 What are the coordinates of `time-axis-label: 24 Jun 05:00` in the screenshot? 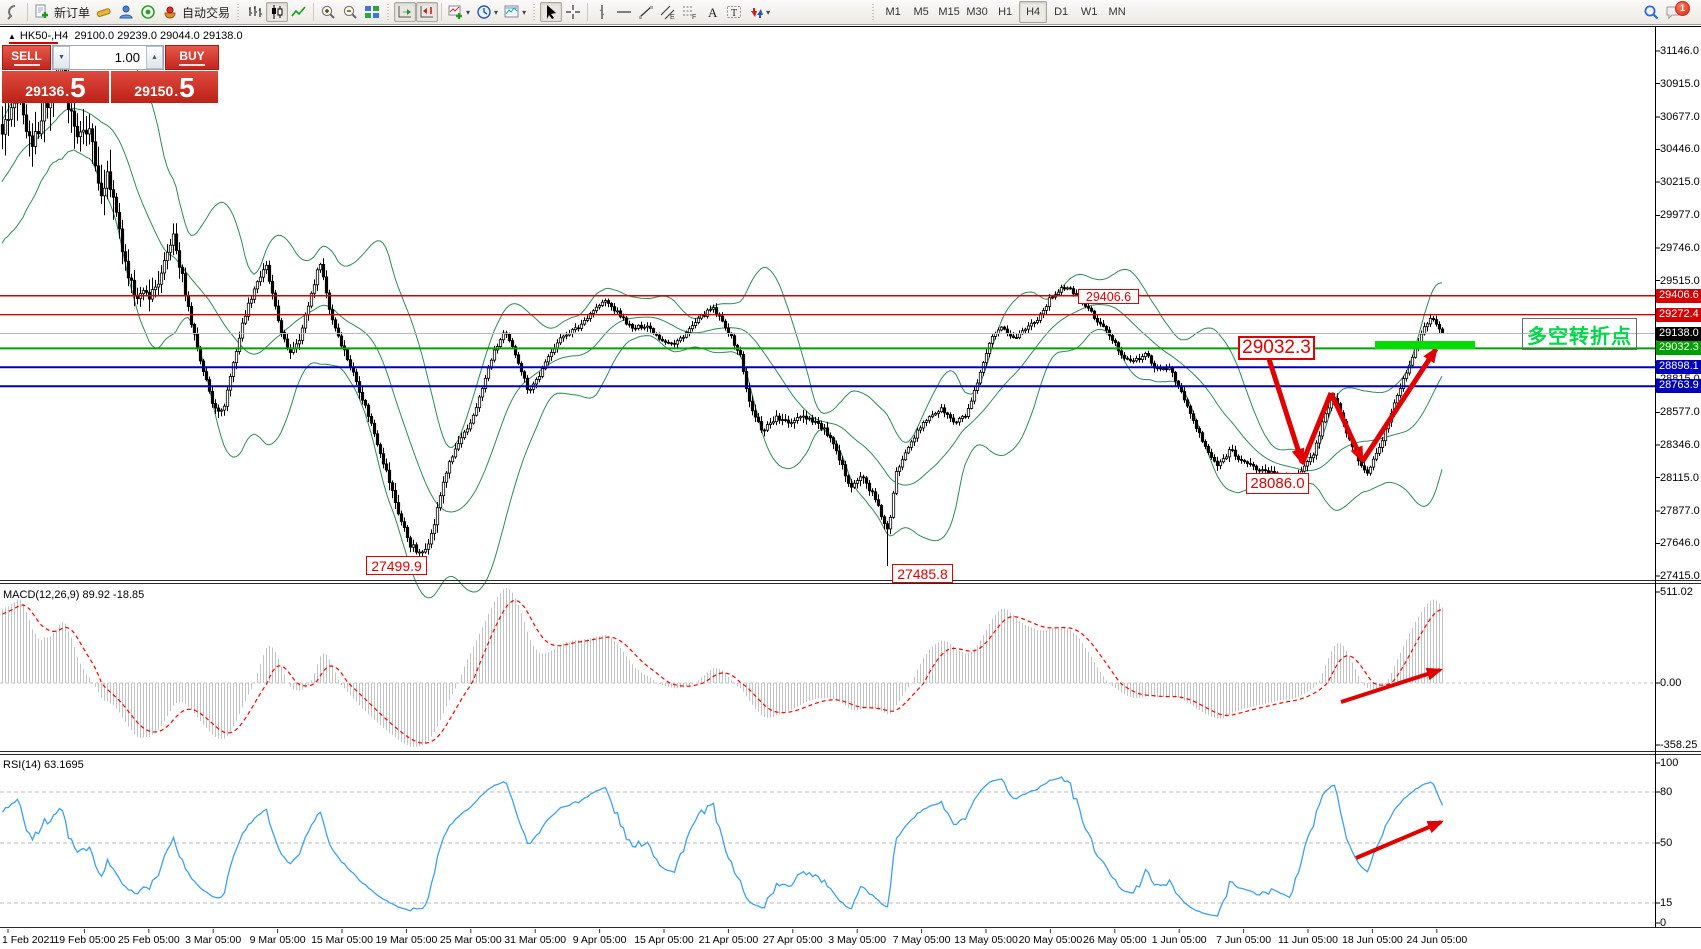 It's located at (1437, 940).